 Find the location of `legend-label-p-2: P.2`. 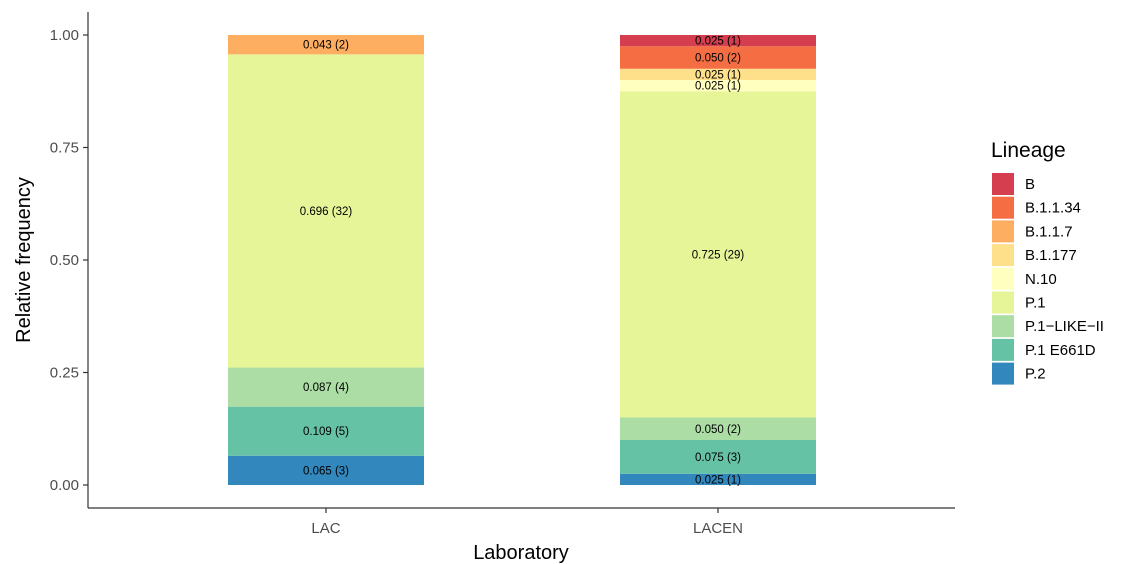

legend-label-p-2: P.2 is located at coordinates (1035, 374).